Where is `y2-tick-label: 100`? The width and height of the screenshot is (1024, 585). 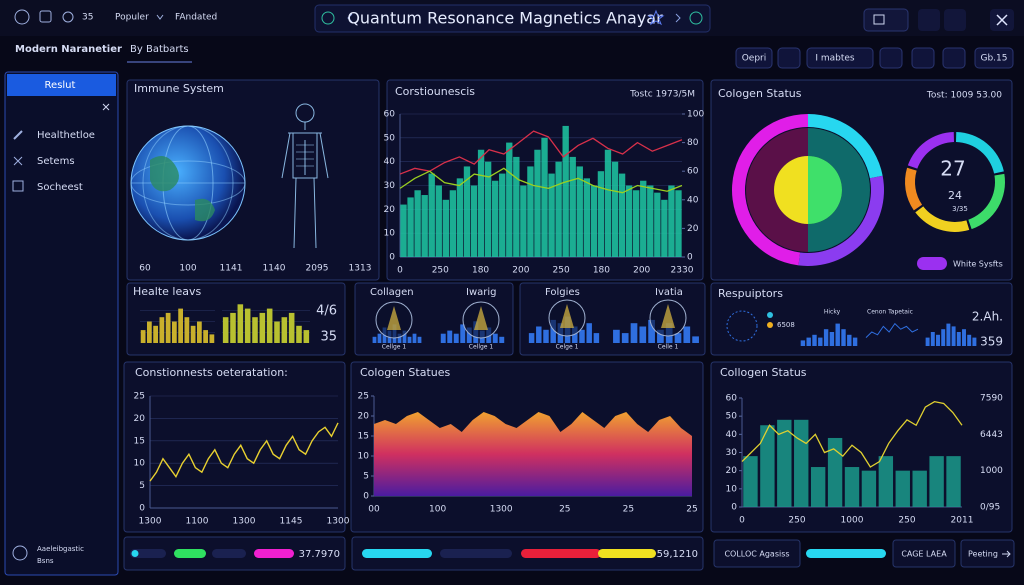 y2-tick-label: 100 is located at coordinates (695, 115).